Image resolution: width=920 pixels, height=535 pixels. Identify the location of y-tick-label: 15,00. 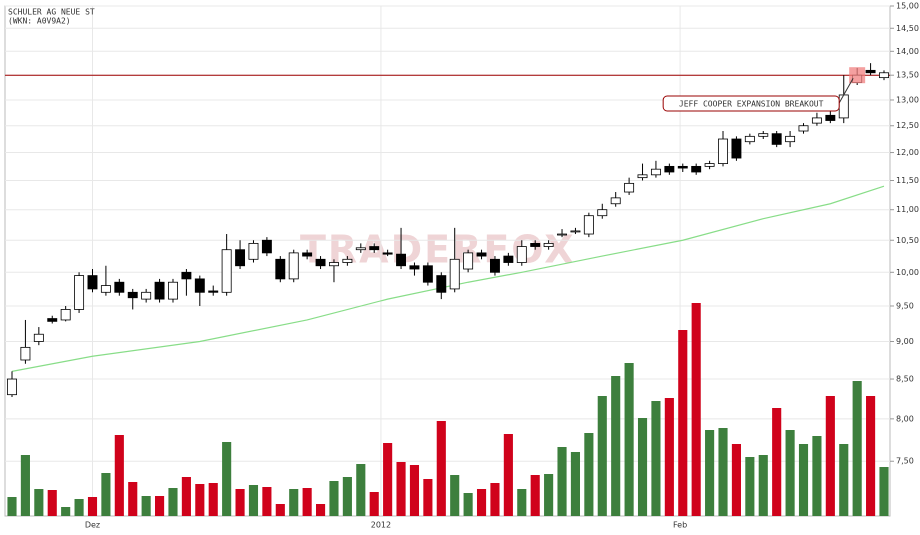
(907, 6).